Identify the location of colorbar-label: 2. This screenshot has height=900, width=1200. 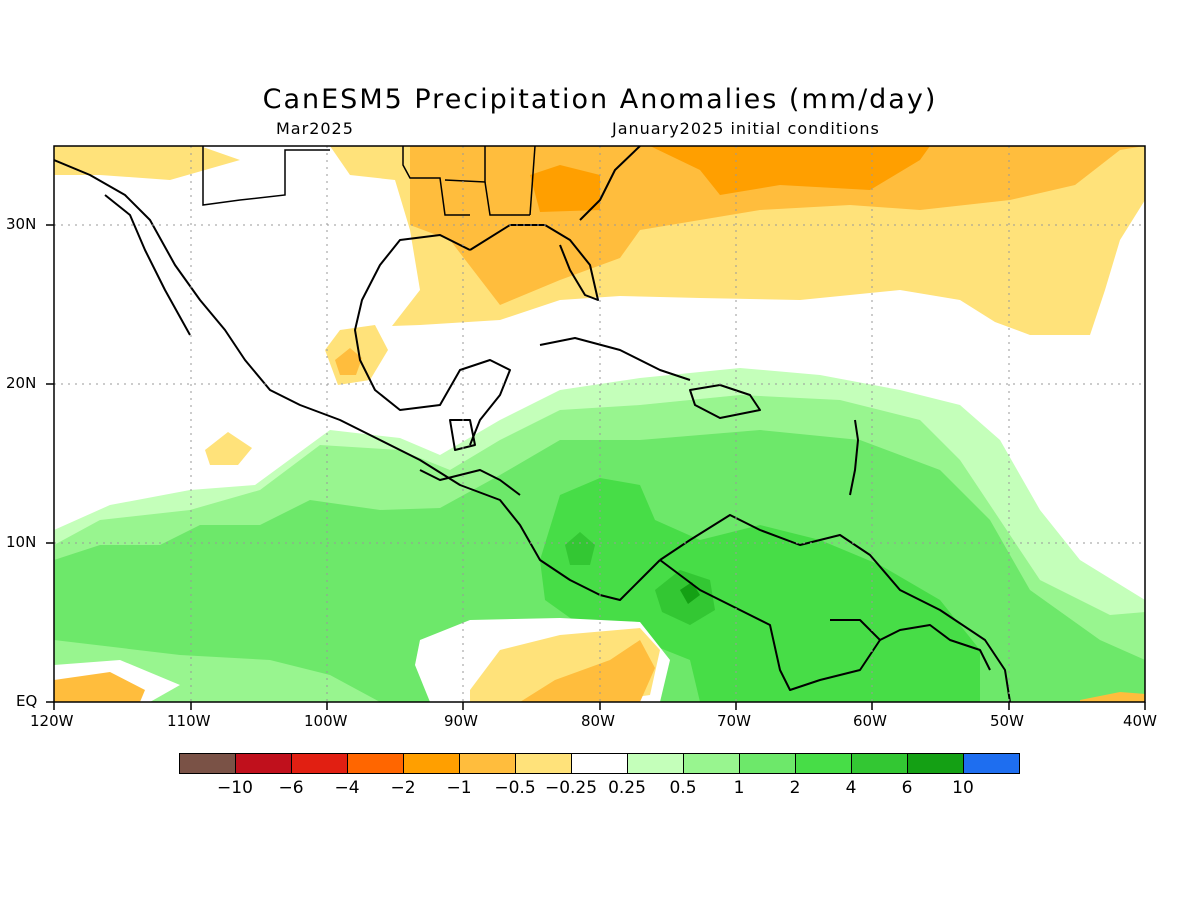
(795, 788).